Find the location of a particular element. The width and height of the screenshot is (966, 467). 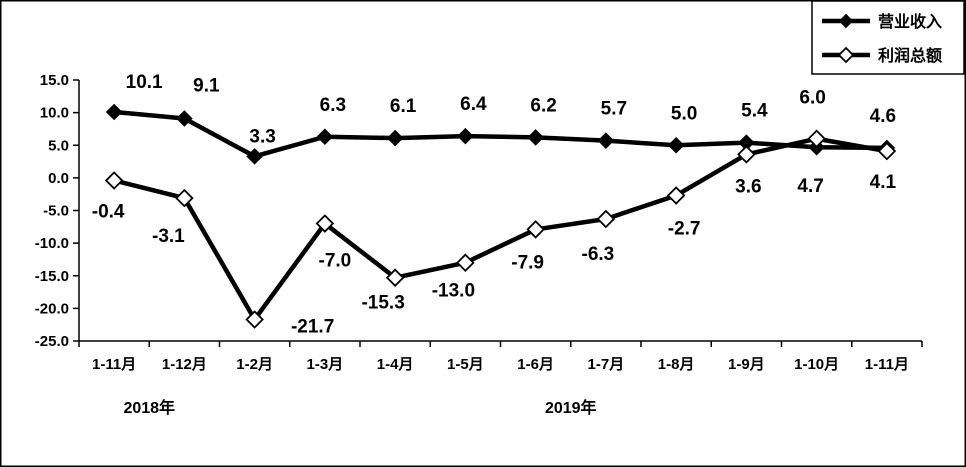

data-label-series-2: -13.0 is located at coordinates (453, 291).